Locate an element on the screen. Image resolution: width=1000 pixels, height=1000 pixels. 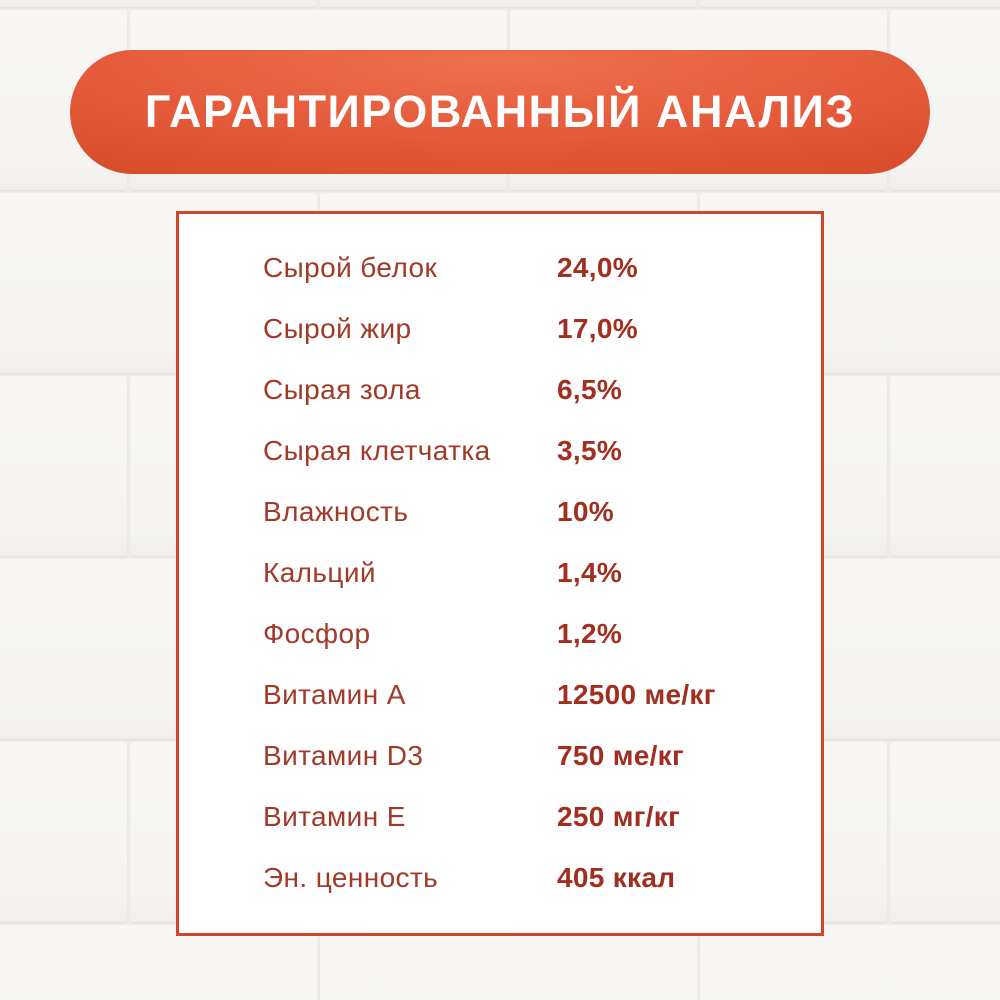
nutrient-value: 6,5% is located at coordinates (590, 389).